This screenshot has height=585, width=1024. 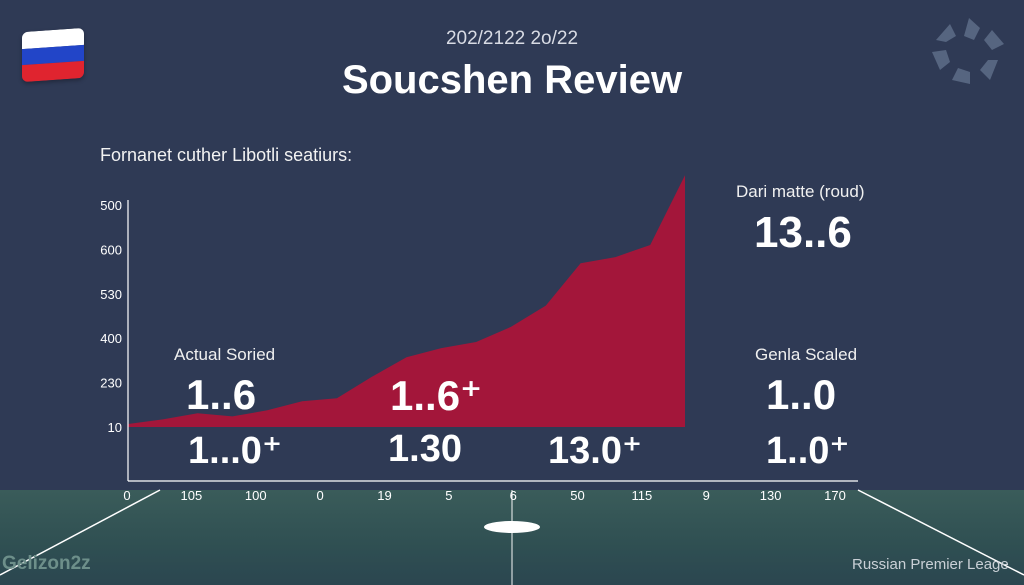 I want to click on y-tick-label: 10, so click(x=115, y=427).